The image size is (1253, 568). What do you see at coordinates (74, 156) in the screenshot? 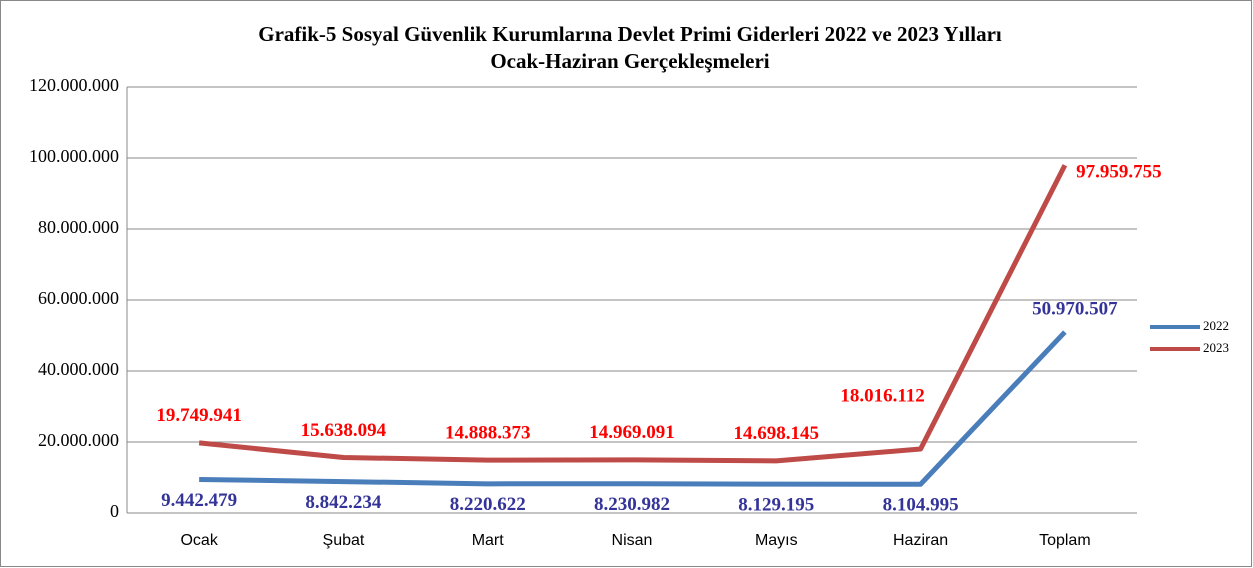
I see `y-tick-label: 100.000.000` at bounding box center [74, 156].